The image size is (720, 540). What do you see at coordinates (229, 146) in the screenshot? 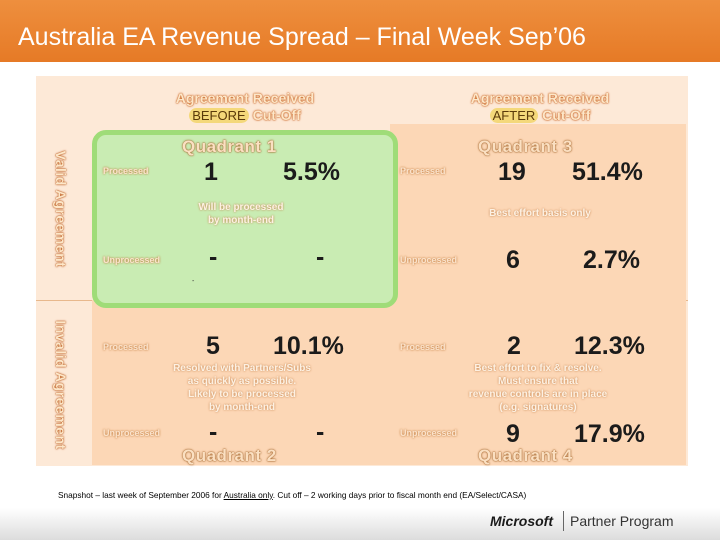
I see `quadrant-1-title: Quadrant 1` at bounding box center [229, 146].